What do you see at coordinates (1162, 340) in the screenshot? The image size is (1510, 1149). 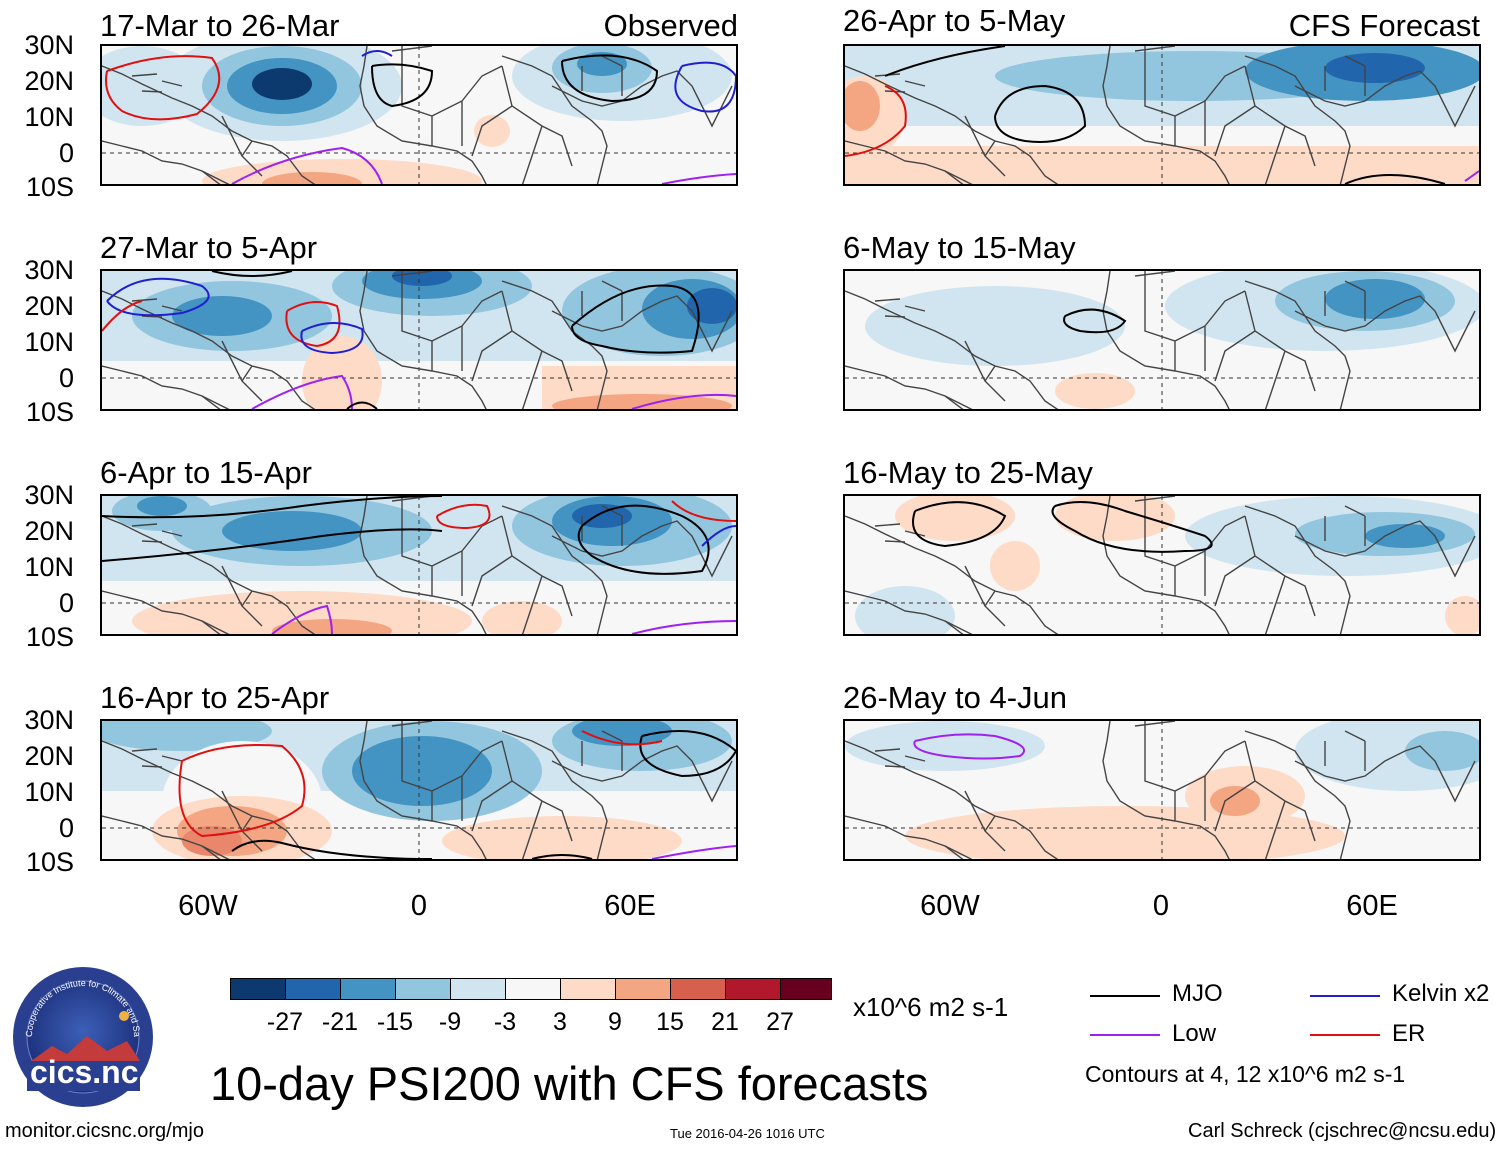 I see `map-panel-fc2` at bounding box center [1162, 340].